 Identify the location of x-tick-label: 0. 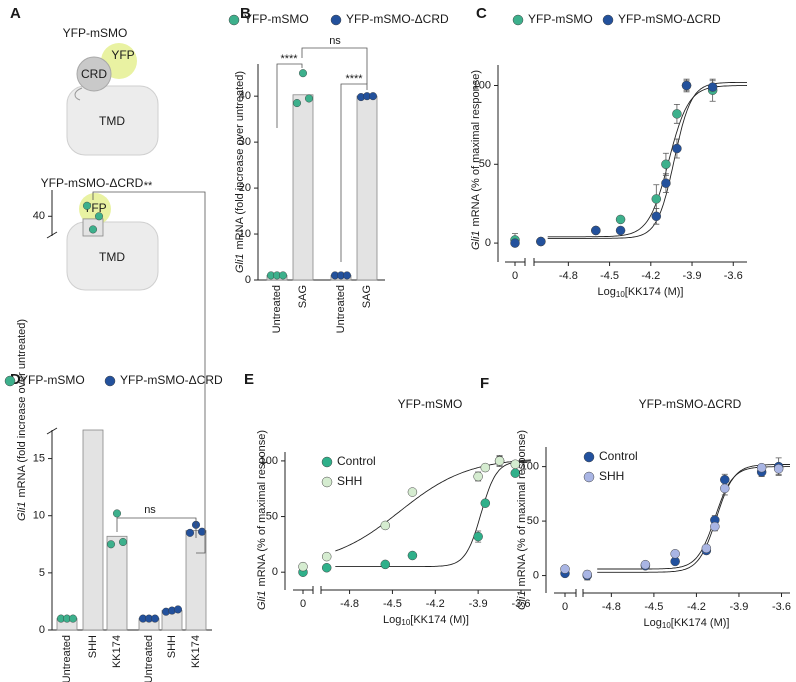
(515, 276).